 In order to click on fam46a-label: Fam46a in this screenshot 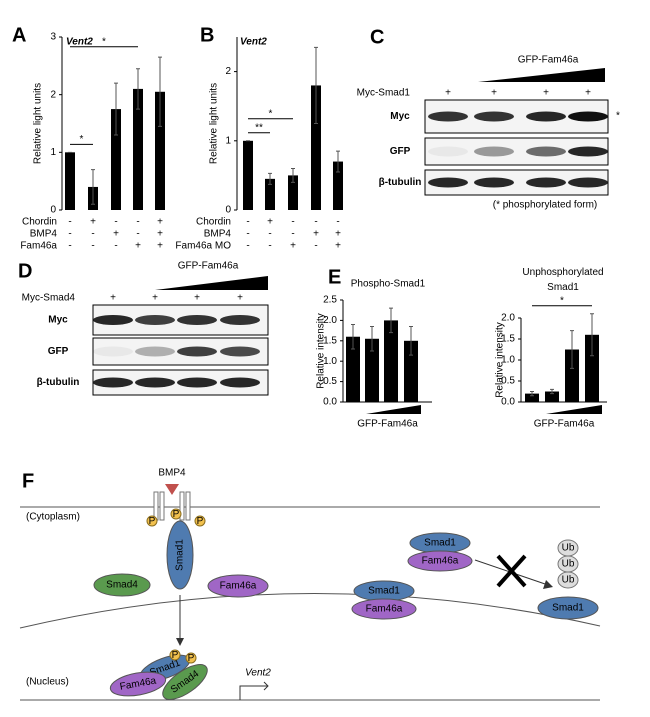, I will do `click(238, 586)`.